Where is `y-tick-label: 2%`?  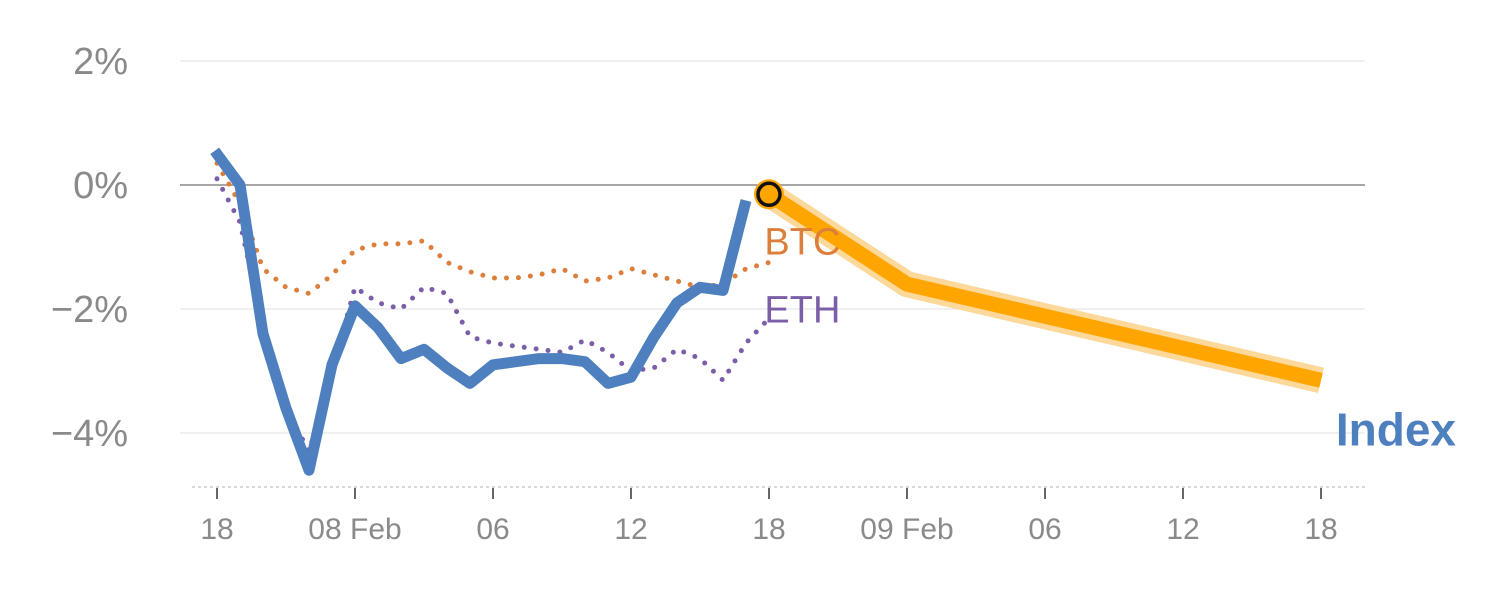
y-tick-label: 2% is located at coordinates (100, 62).